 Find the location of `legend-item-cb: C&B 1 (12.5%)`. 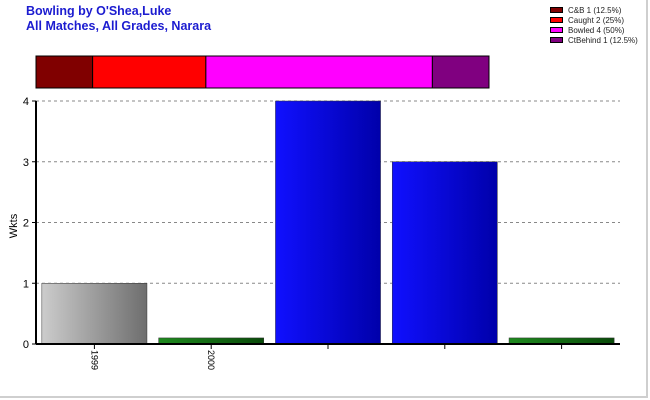

legend-item-cb: C&B 1 (12.5%) is located at coordinates (594, 10).